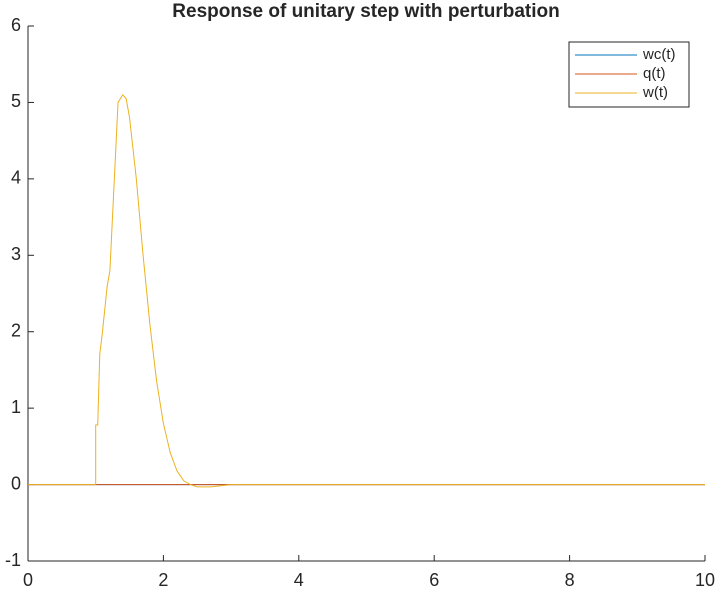 The image size is (719, 596). I want to click on y-tick-label: 0, so click(16, 483).